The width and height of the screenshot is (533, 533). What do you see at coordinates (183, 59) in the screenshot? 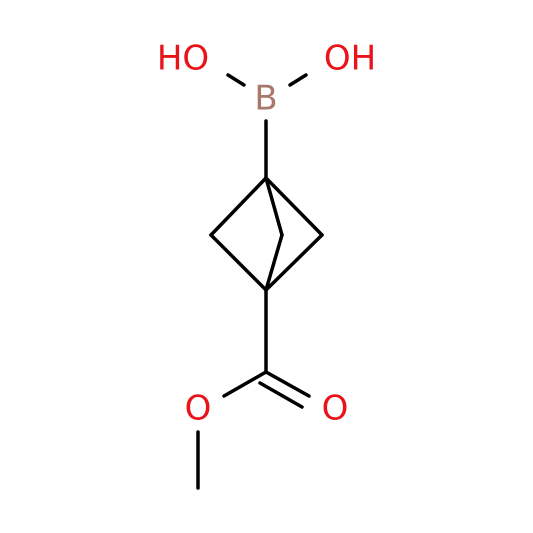
I see `atom-label: HO` at bounding box center [183, 59].